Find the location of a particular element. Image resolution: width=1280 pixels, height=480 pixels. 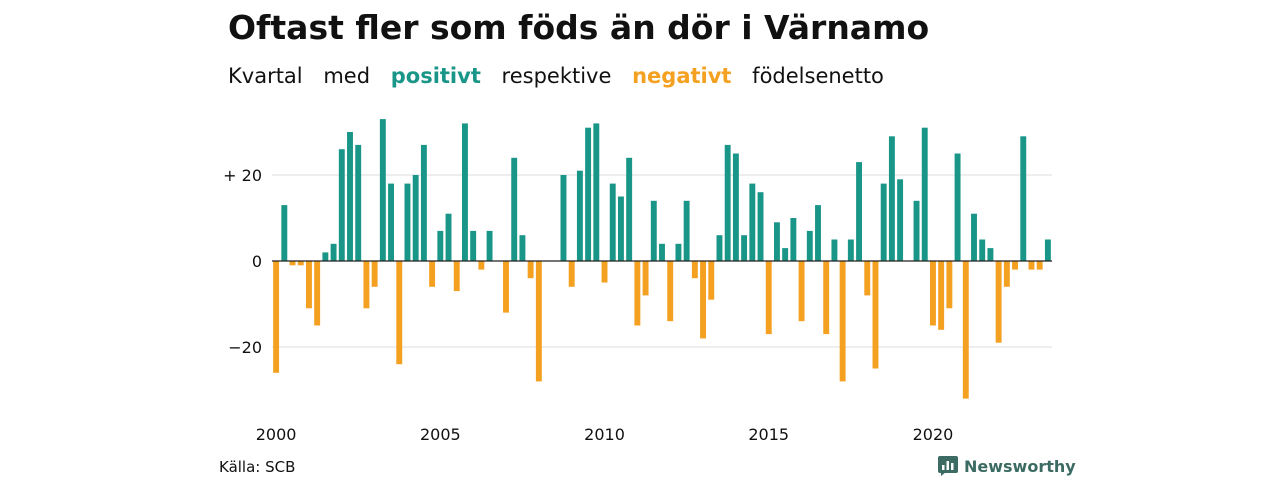

brand-logo: Newsworthy is located at coordinates (1007, 466).